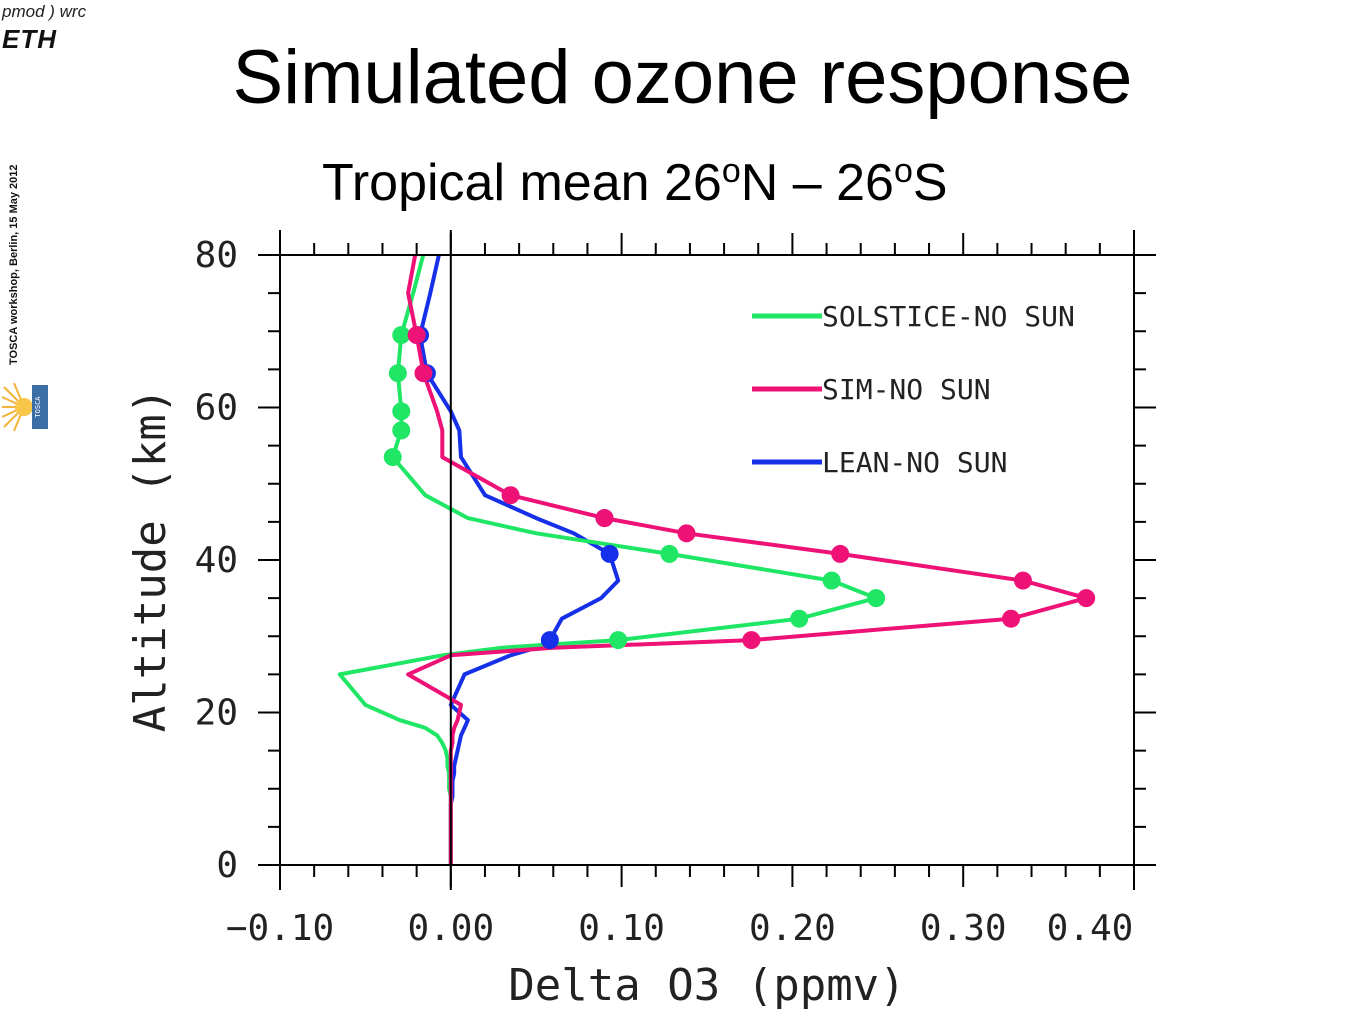 The width and height of the screenshot is (1365, 1024). What do you see at coordinates (522, 183) in the screenshot?
I see `subtitle-part-1: Tropical mean 26` at bounding box center [522, 183].